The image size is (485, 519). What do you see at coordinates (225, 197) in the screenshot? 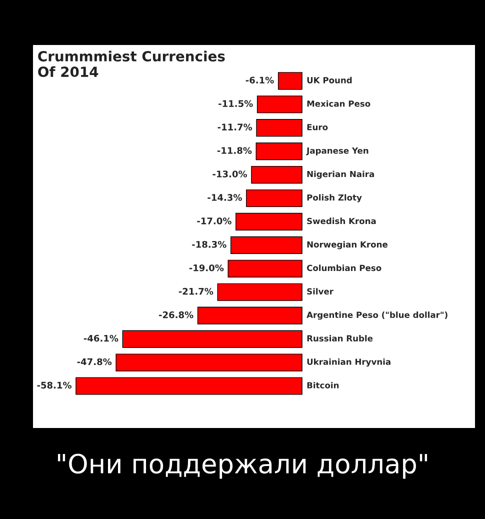
I see `data-label: -14.3%` at bounding box center [225, 197].